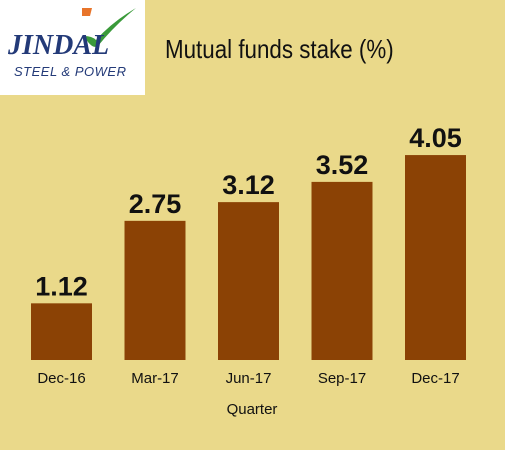 This screenshot has width=505, height=450. I want to click on value-label-jun-17: 3.12, so click(248, 185).